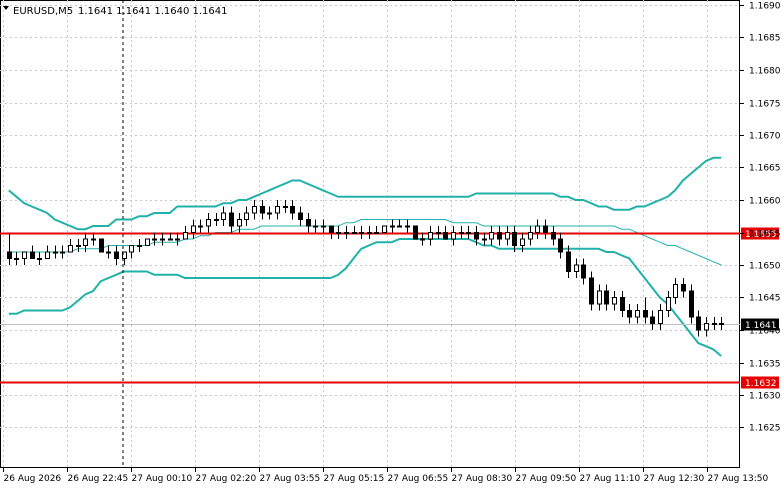 Image resolution: width=781 pixels, height=489 pixels. What do you see at coordinates (765, 429) in the screenshot?
I see `y-tick-label: 1.1625` at bounding box center [765, 429].